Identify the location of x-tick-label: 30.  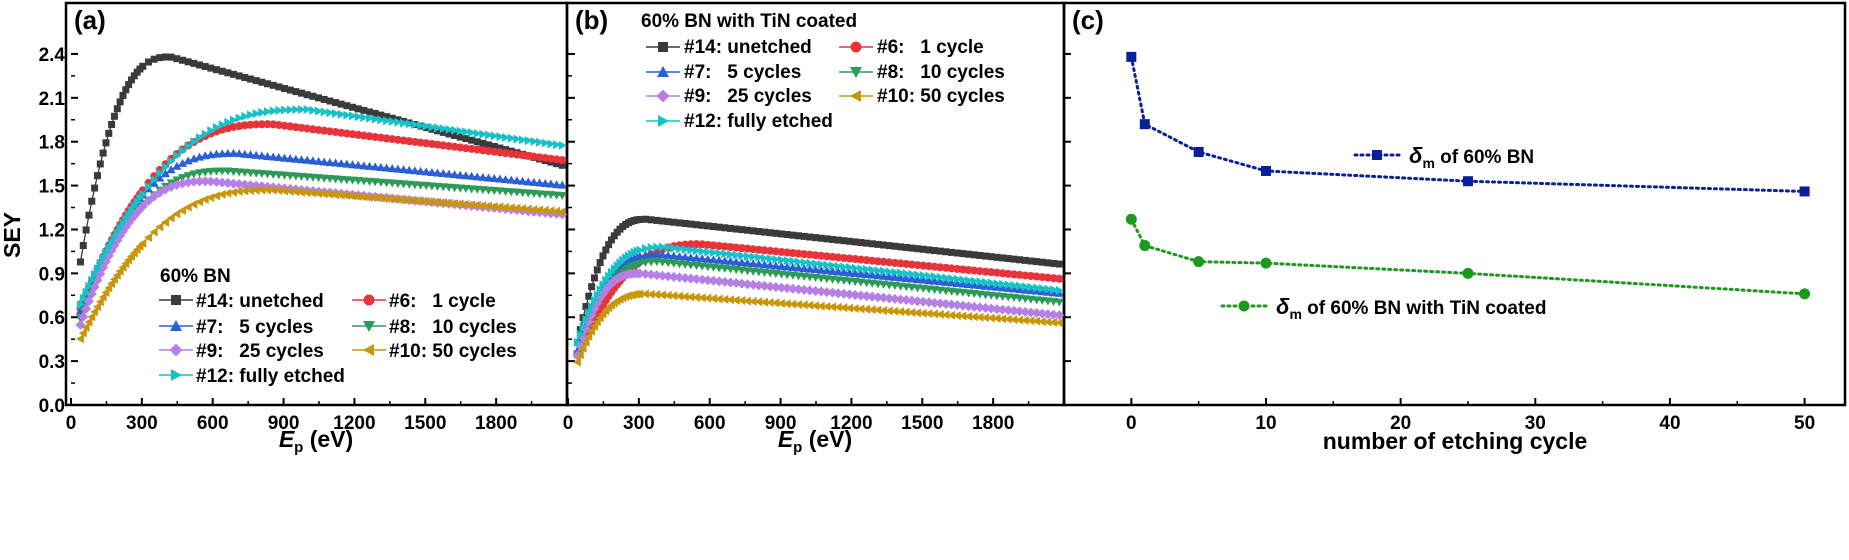
(1535, 423).